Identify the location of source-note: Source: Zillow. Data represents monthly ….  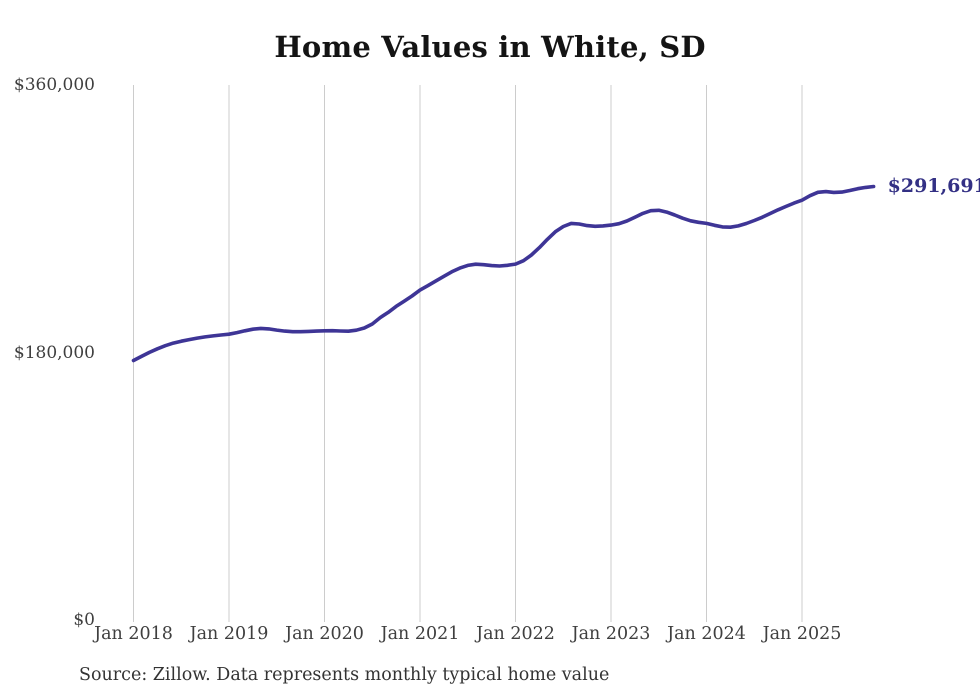
(344, 675).